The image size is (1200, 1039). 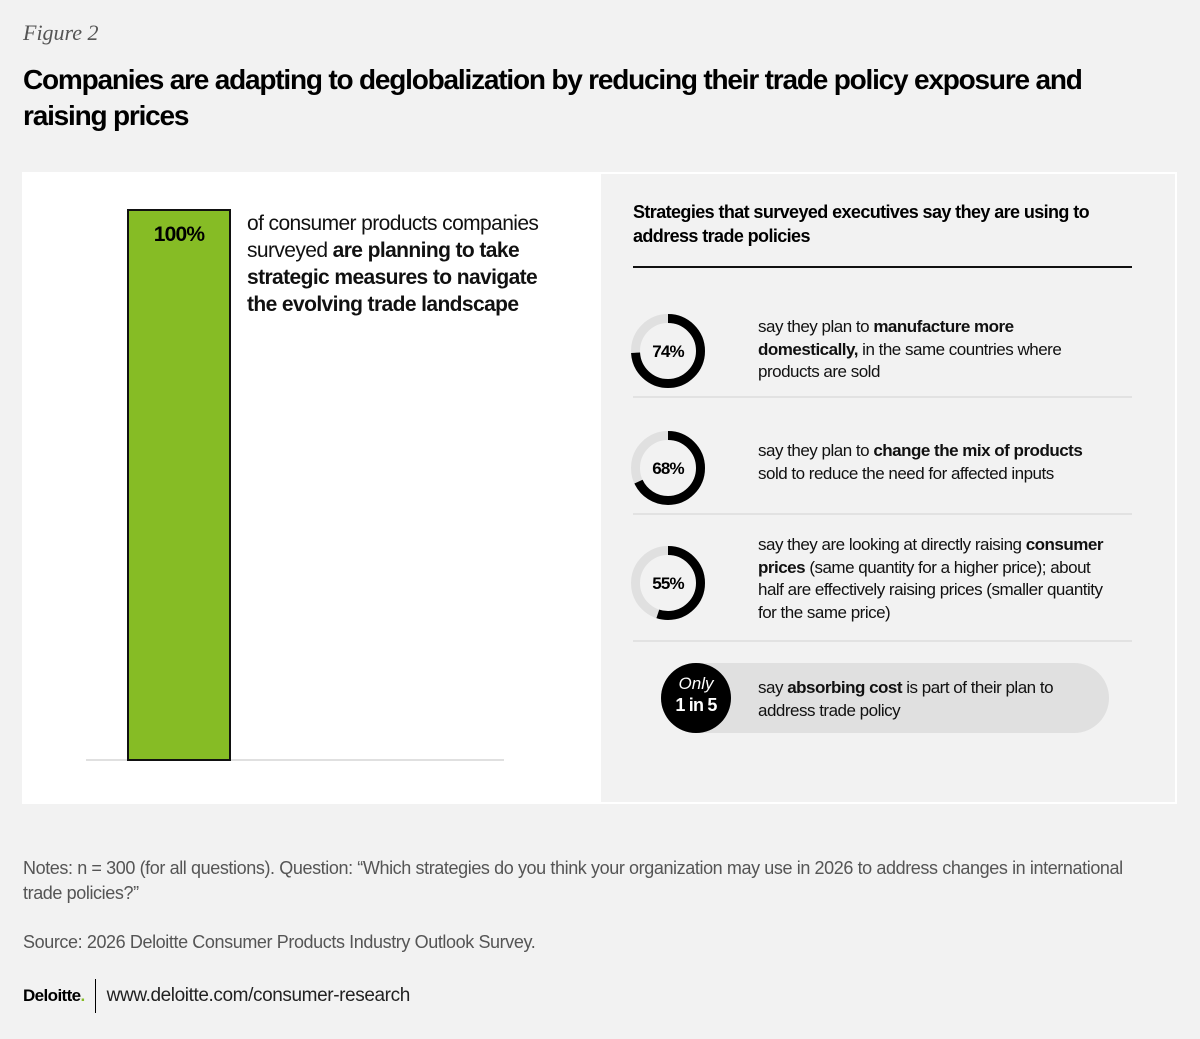 I want to click on donut-chart: 68%, so click(x=668, y=468).